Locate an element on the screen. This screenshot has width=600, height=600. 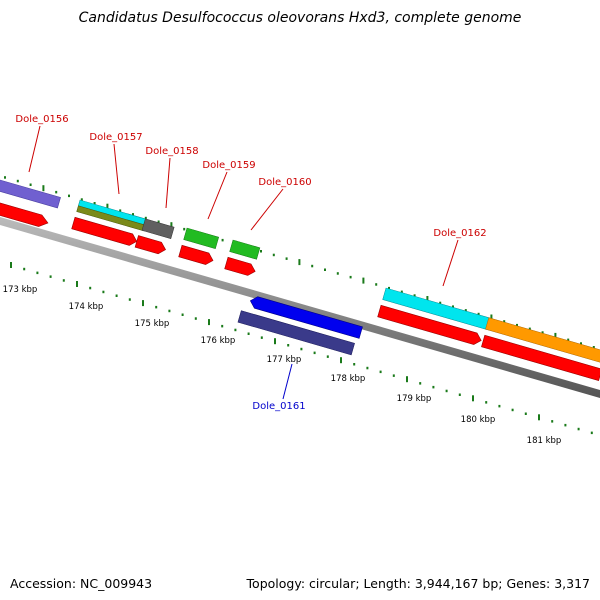
forward-gene-label: Dole_0160 is located at coordinates (284, 182).